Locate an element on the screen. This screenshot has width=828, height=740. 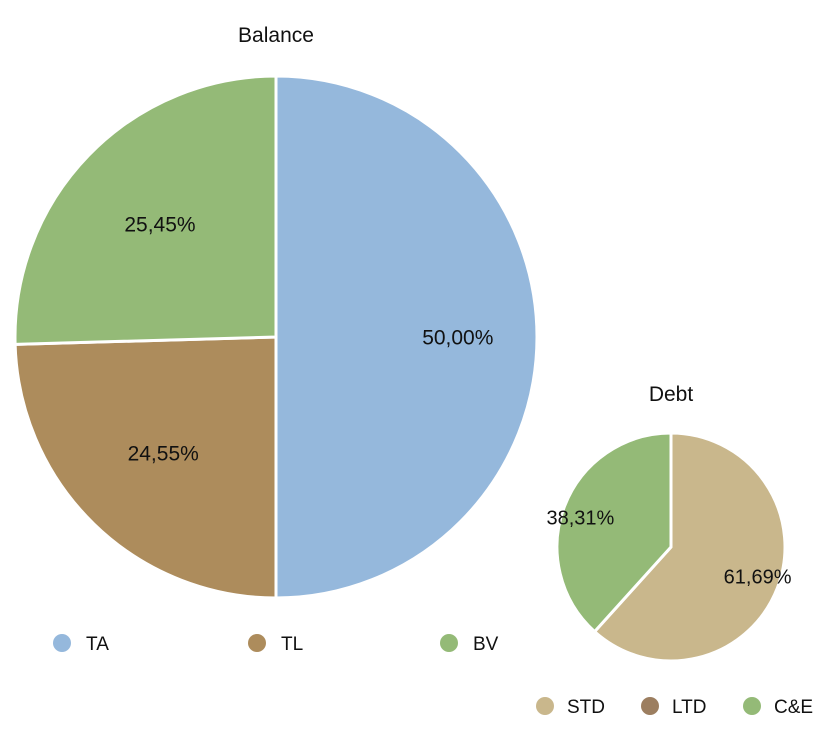
balance-legend: TA TL BV is located at coordinates (276, 644).